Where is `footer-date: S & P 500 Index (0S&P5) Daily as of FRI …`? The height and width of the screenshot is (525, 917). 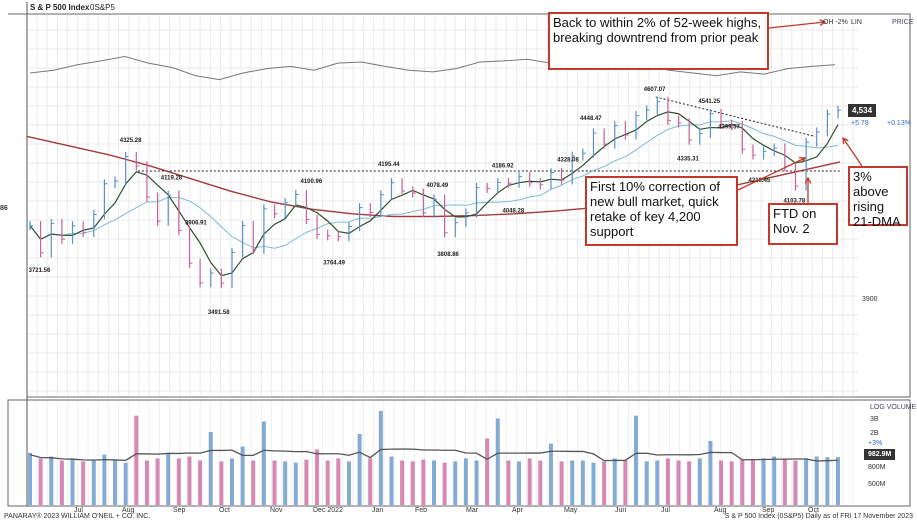 footer-date: S & P 500 Index (0S&P5) Daily as of FRI … is located at coordinates (818, 516).